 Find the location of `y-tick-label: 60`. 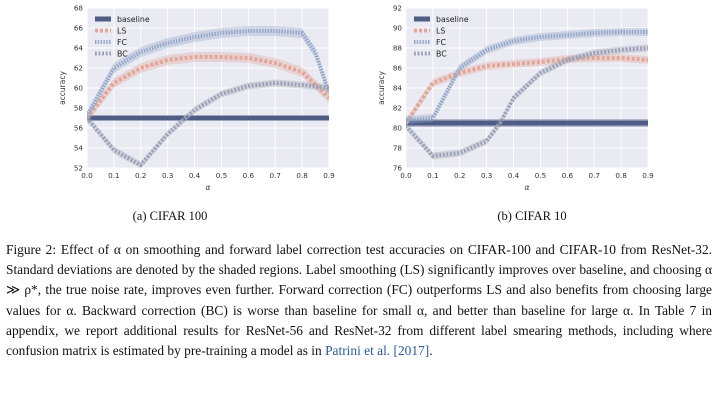

y-tick-label: 60 is located at coordinates (79, 88).